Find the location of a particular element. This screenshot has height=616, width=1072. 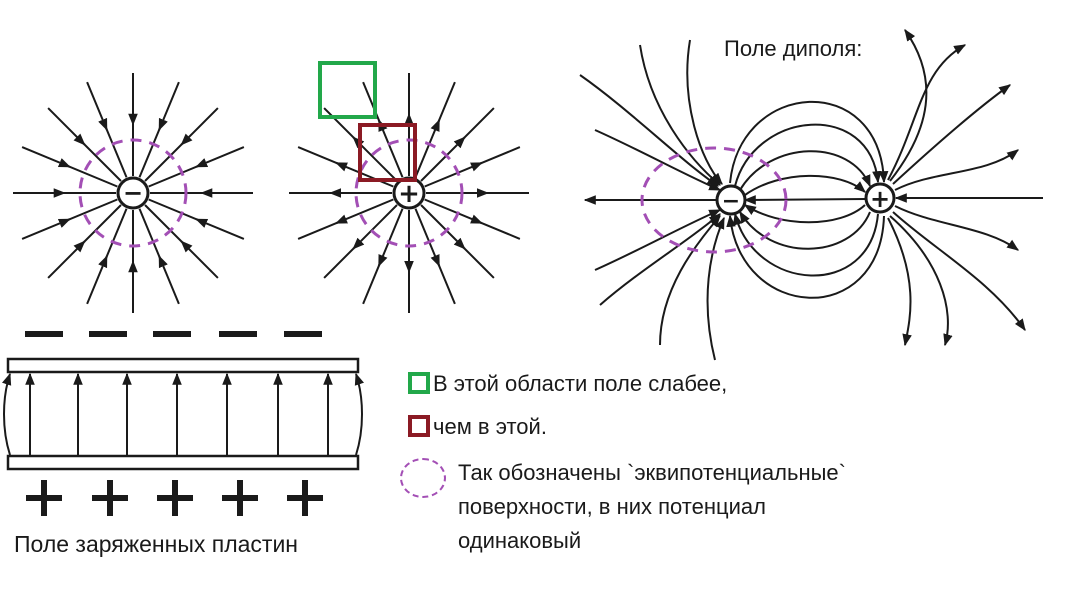

negative-charge is located at coordinates (133, 193).